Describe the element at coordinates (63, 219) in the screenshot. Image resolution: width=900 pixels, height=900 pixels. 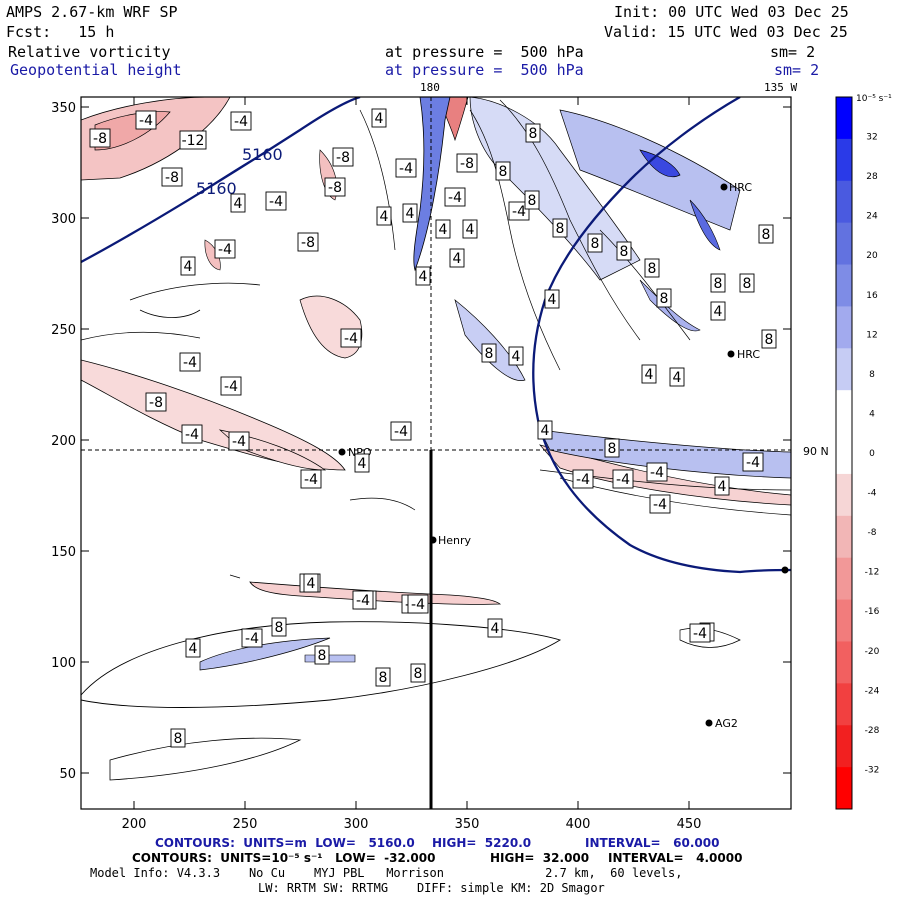
I see `y-tick-label: 300` at that location.